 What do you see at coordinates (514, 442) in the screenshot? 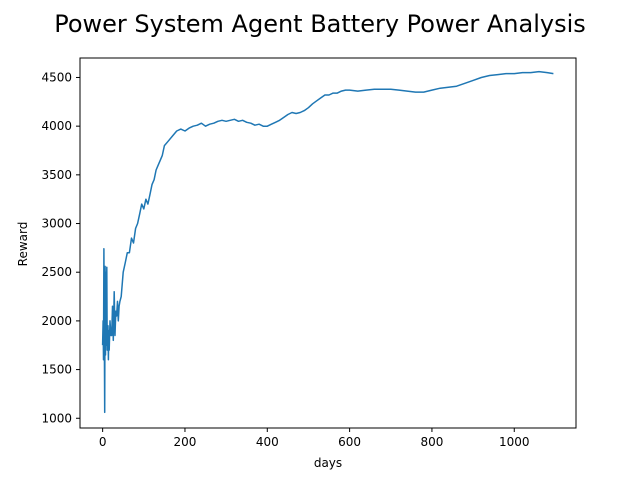
I see `x-tick-label: 1000` at bounding box center [514, 442].